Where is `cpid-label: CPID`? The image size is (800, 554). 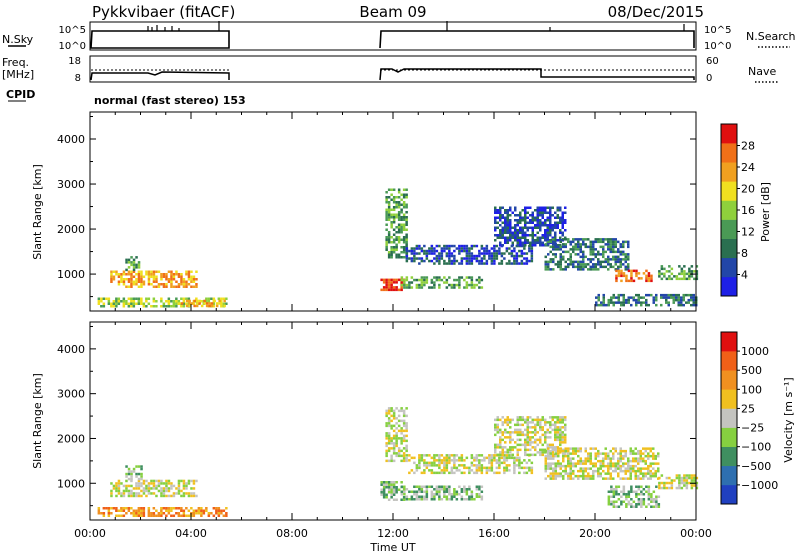
cpid-label: CPID is located at coordinates (20, 94).